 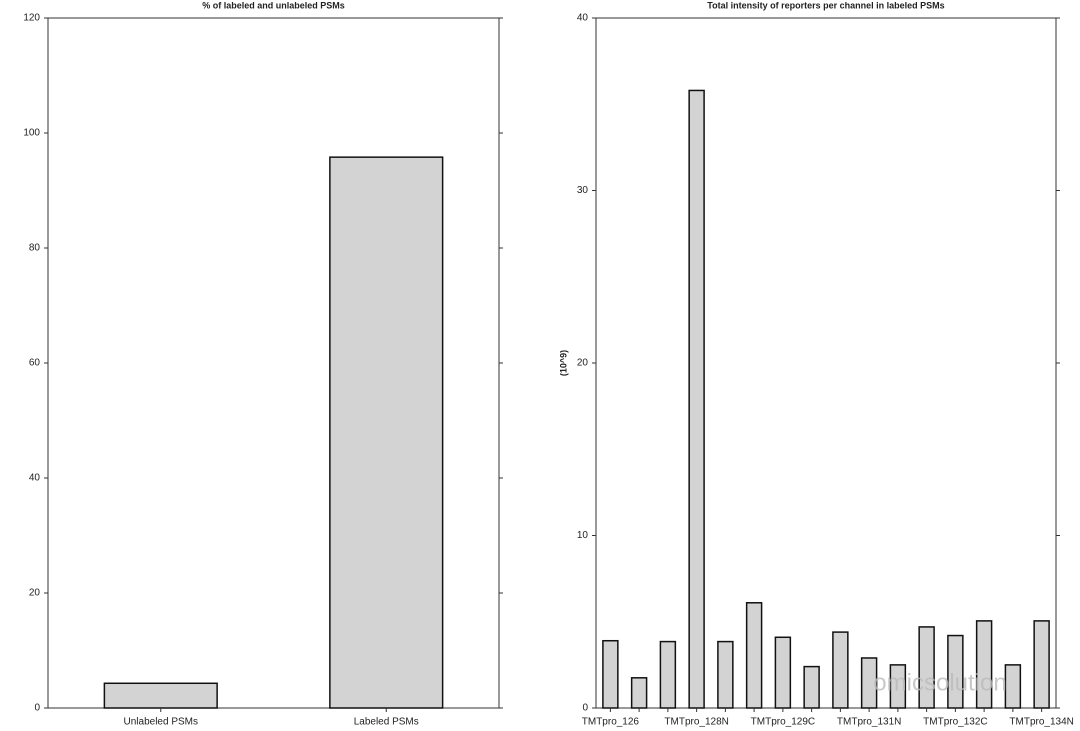 What do you see at coordinates (273, 5) in the screenshot?
I see `chart-title: % of labeled and unlabeled PSMs` at bounding box center [273, 5].